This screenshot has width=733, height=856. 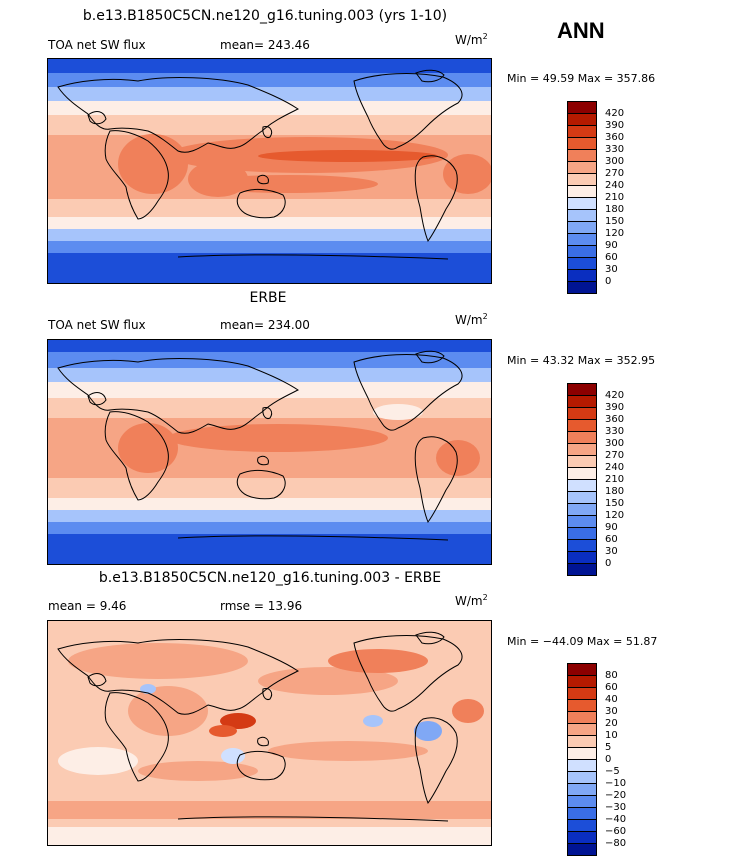 I want to click on panel-3-rmse: rmse = 13.96, so click(x=261, y=606).